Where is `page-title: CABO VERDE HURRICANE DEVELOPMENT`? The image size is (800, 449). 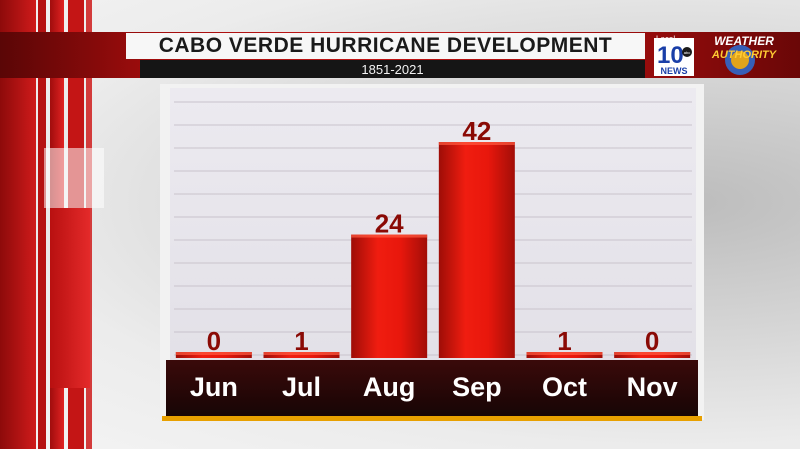
page-title: CABO VERDE HURRICANE DEVELOPMENT is located at coordinates (385, 45).